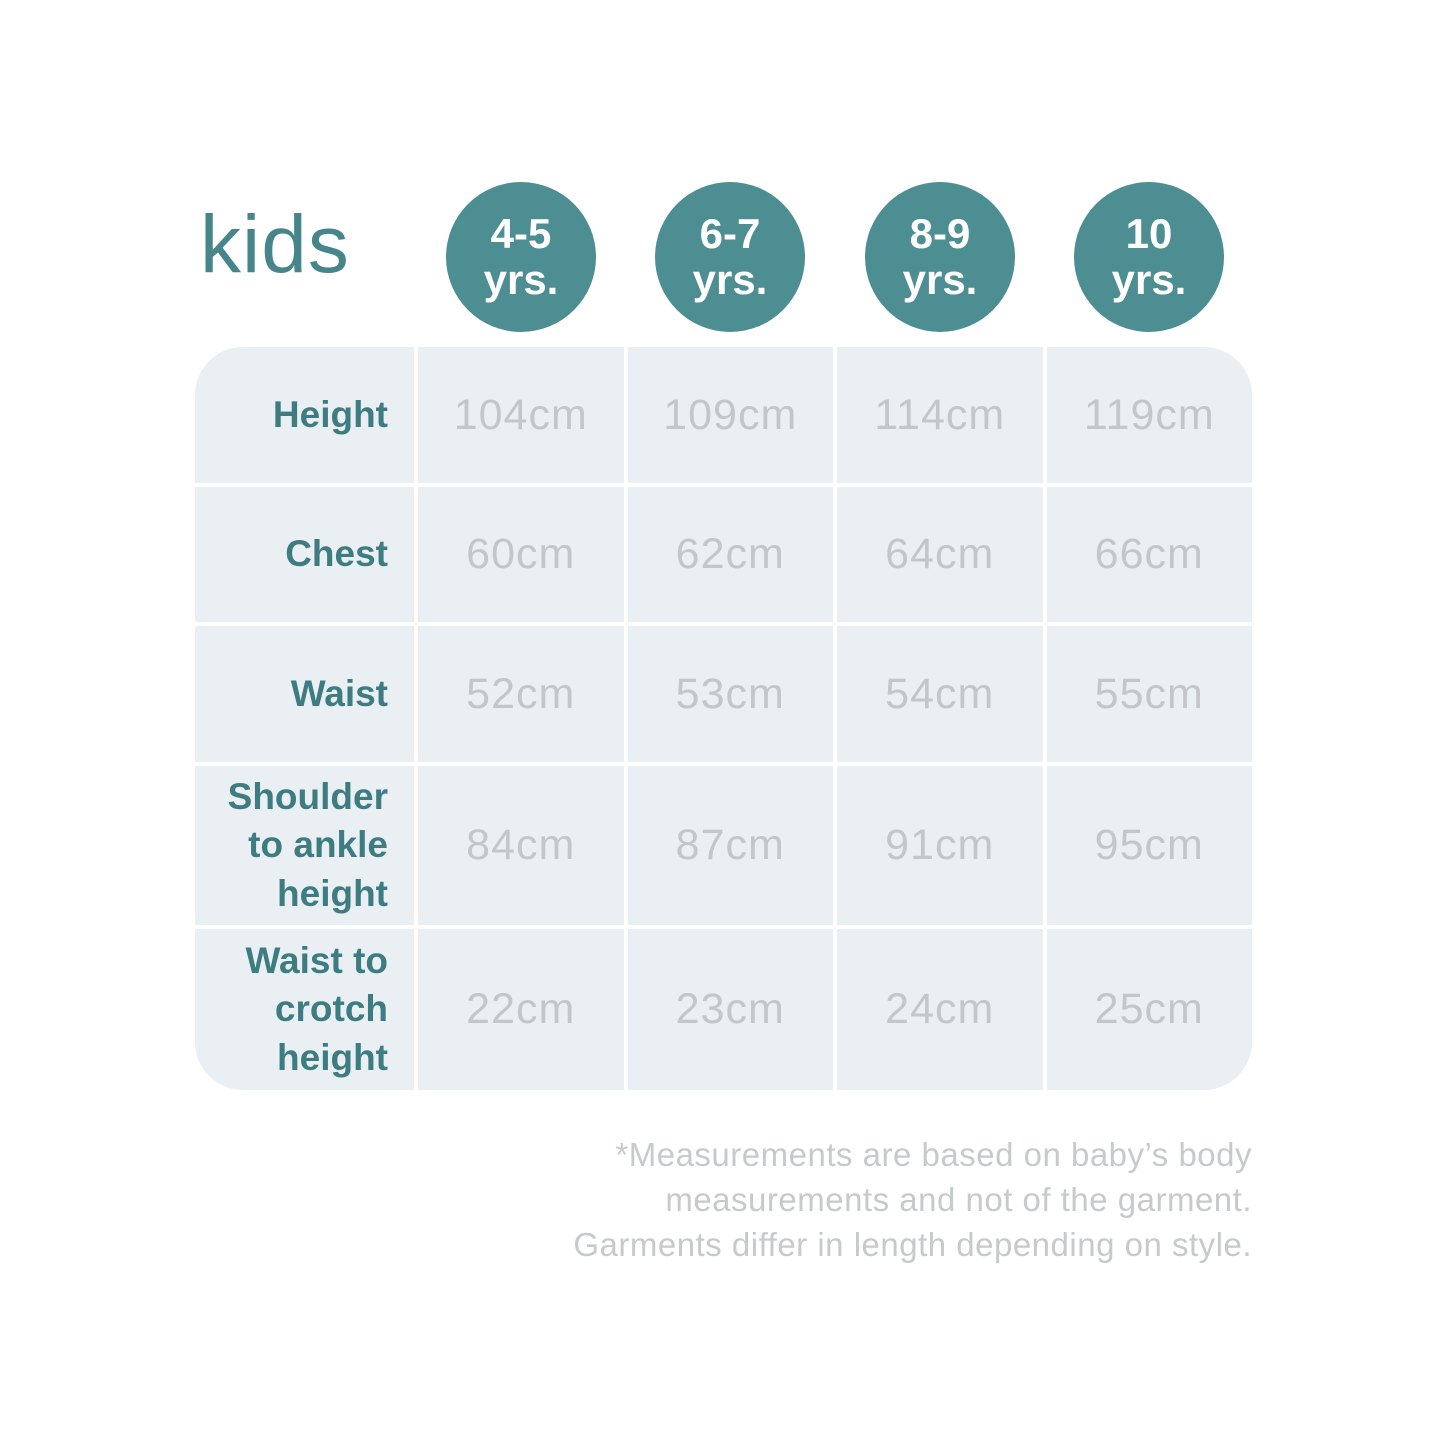 This screenshot has height=1445, width=1445. What do you see at coordinates (1149, 233) in the screenshot?
I see `age-badge-line1: 10` at bounding box center [1149, 233].